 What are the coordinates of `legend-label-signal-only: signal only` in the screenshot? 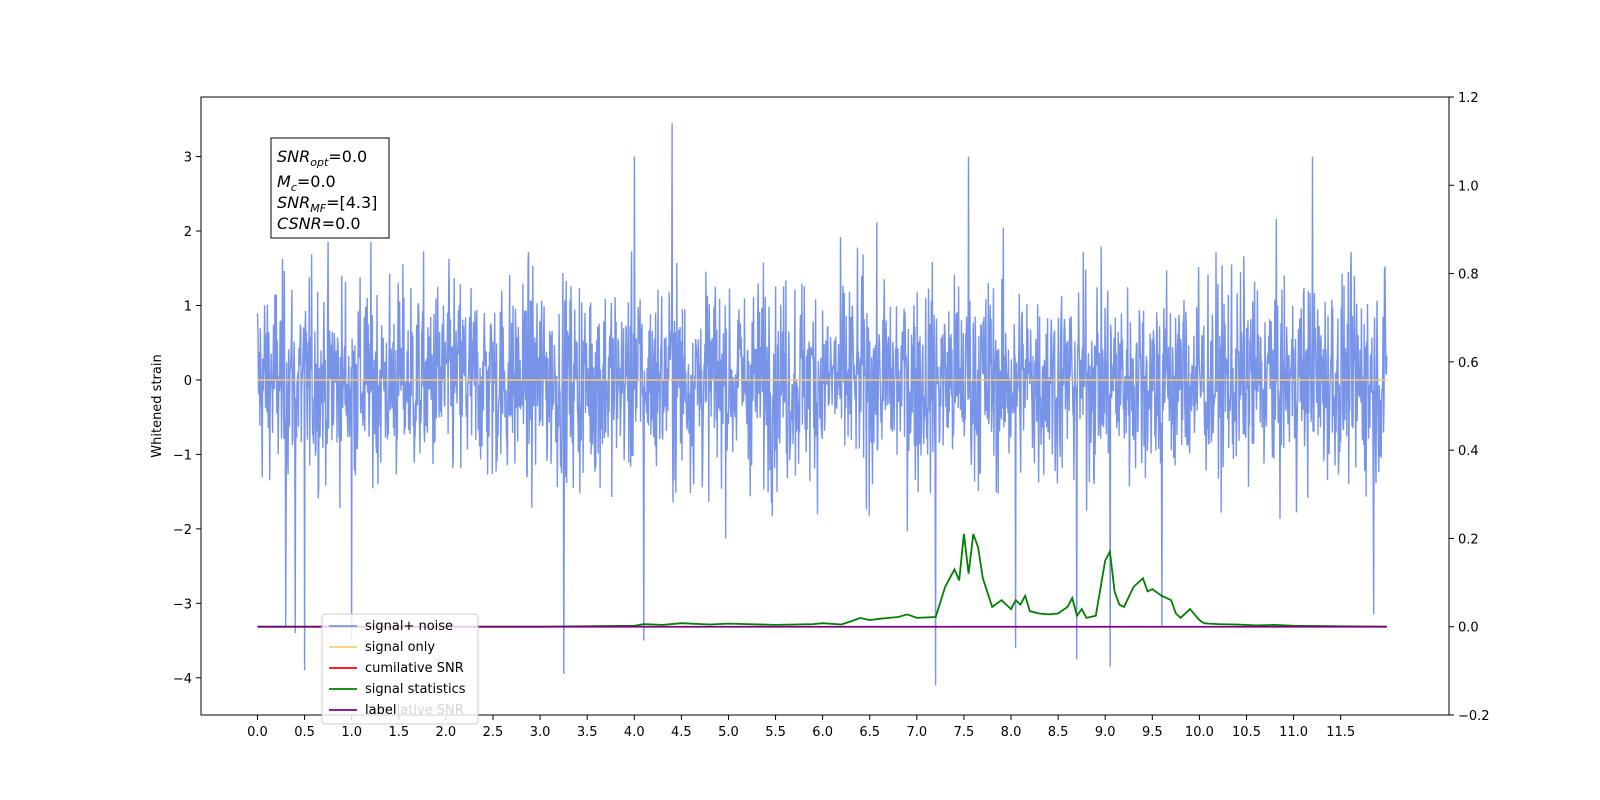 It's located at (400, 647).